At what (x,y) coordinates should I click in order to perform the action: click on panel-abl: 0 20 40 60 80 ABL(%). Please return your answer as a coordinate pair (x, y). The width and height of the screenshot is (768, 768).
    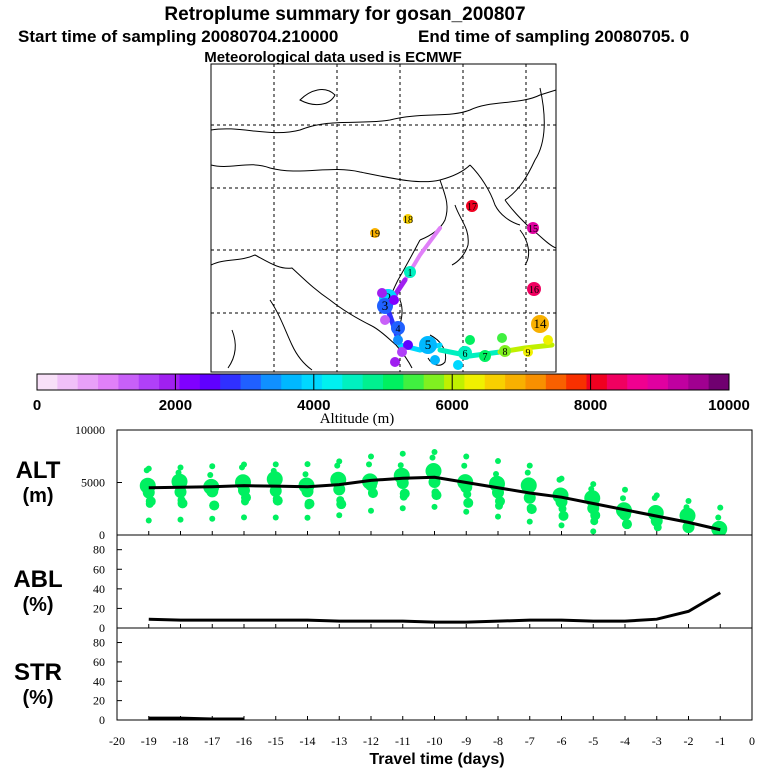
    Looking at the image, I should click on (383, 584).